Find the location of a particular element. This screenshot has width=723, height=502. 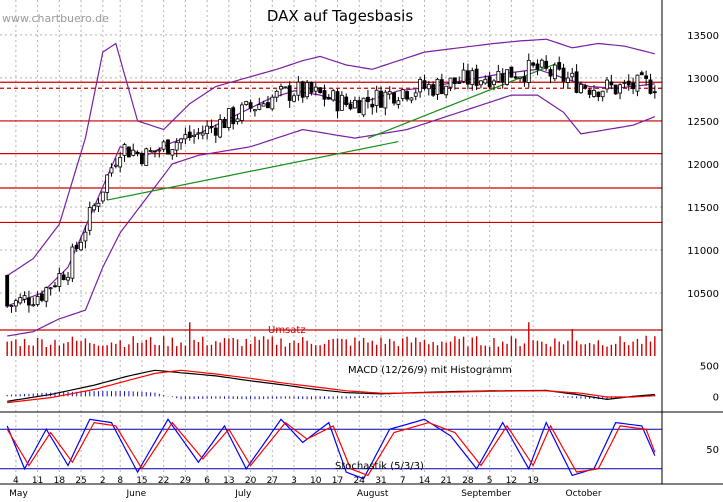

month-label: October is located at coordinates (584, 493).